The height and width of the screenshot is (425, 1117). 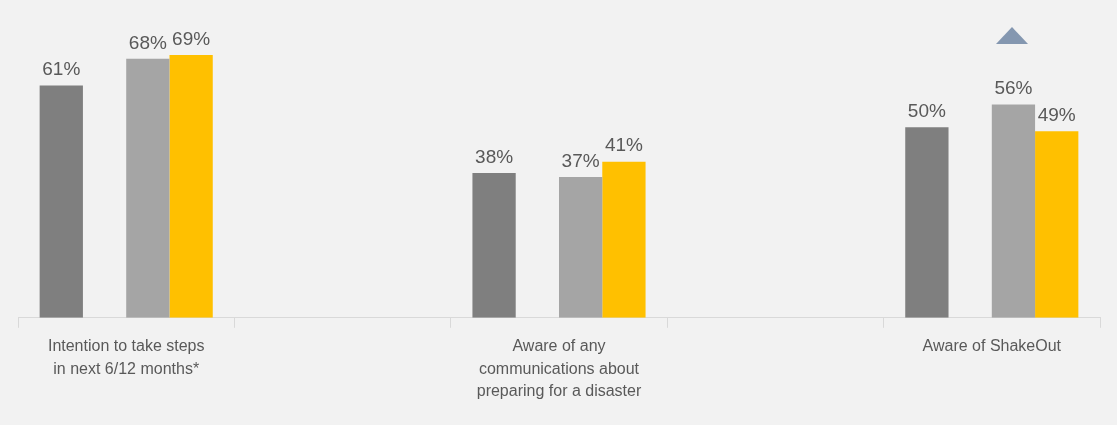 What do you see at coordinates (191, 38) in the screenshot?
I see `data-label: 69%` at bounding box center [191, 38].